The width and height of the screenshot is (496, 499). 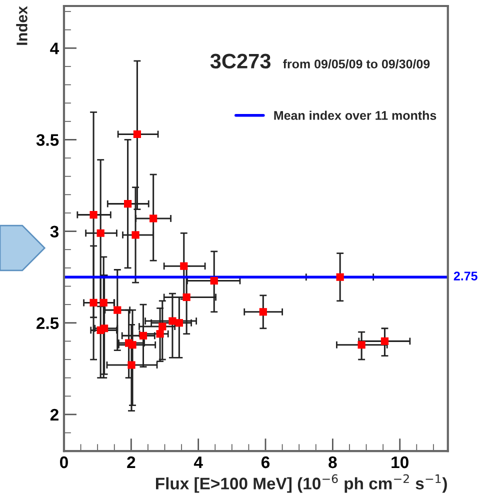 What do you see at coordinates (356, 64) in the screenshot?
I see `text: from 09/05/09 to 09/30/09` at bounding box center [356, 64].